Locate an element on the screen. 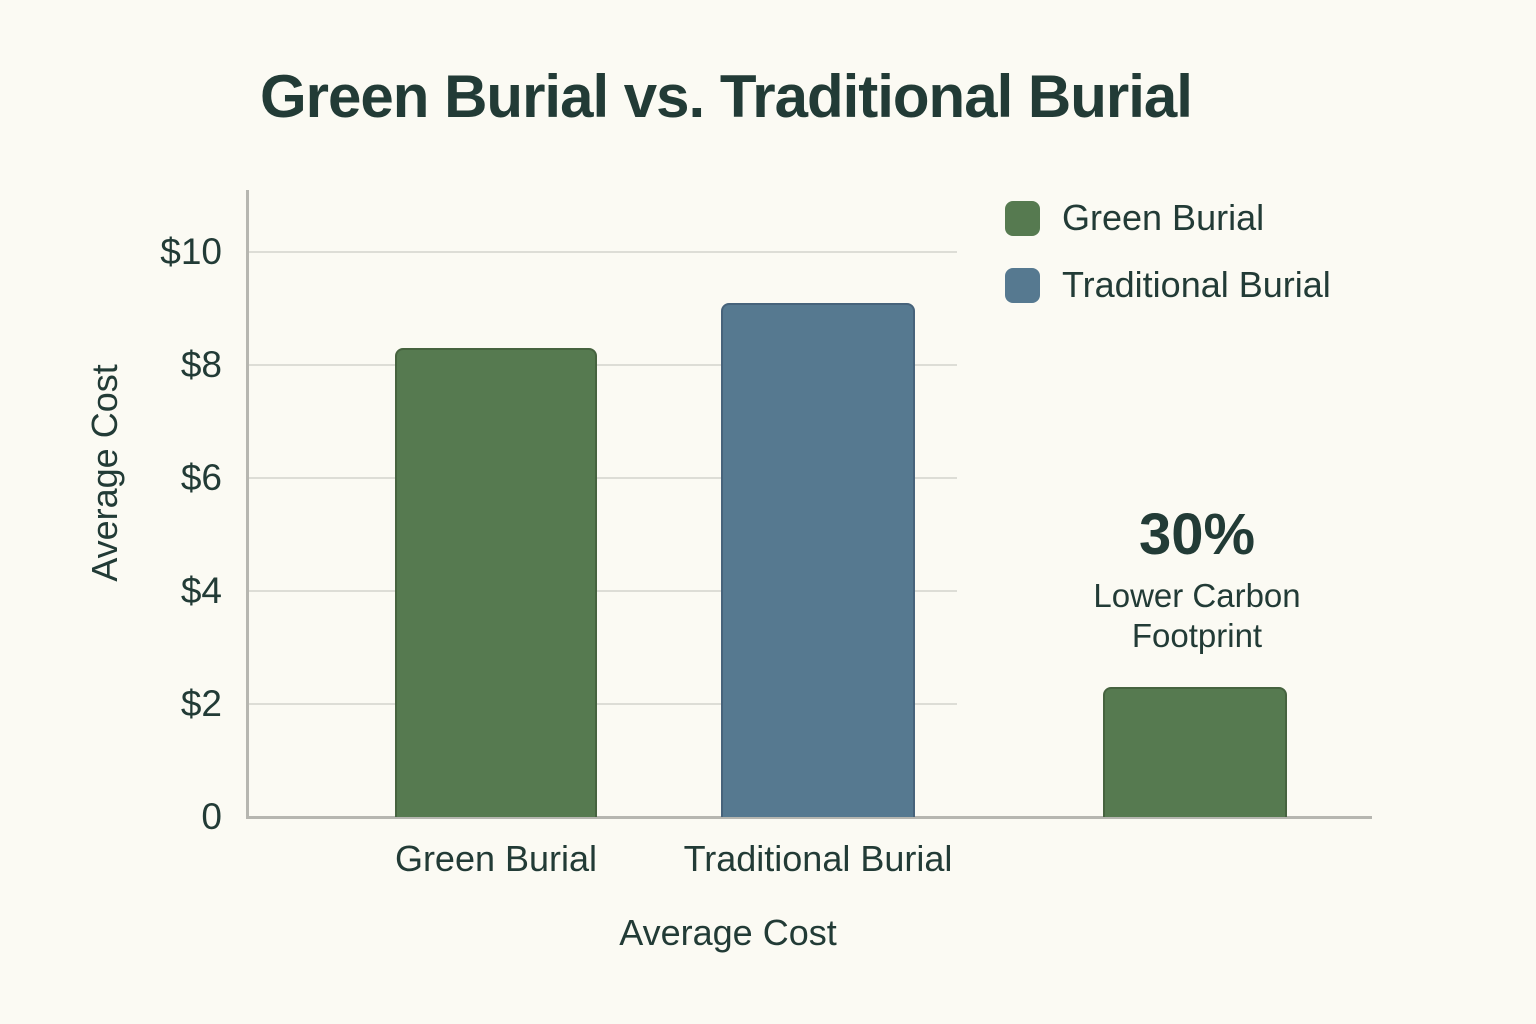  y-tick-label: $10 is located at coordinates (191, 252).